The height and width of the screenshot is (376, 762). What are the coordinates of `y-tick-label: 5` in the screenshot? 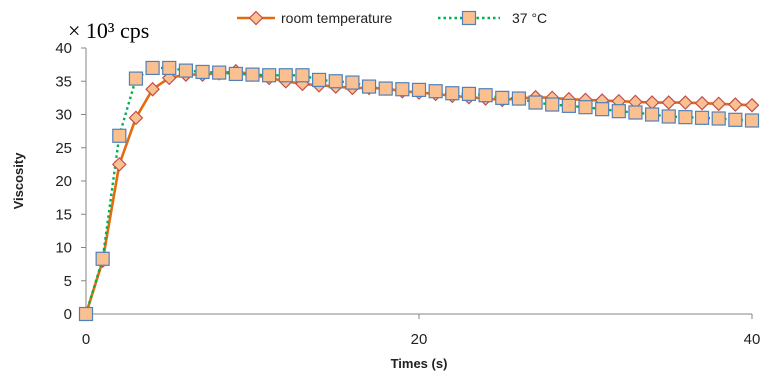 It's located at (68, 281).